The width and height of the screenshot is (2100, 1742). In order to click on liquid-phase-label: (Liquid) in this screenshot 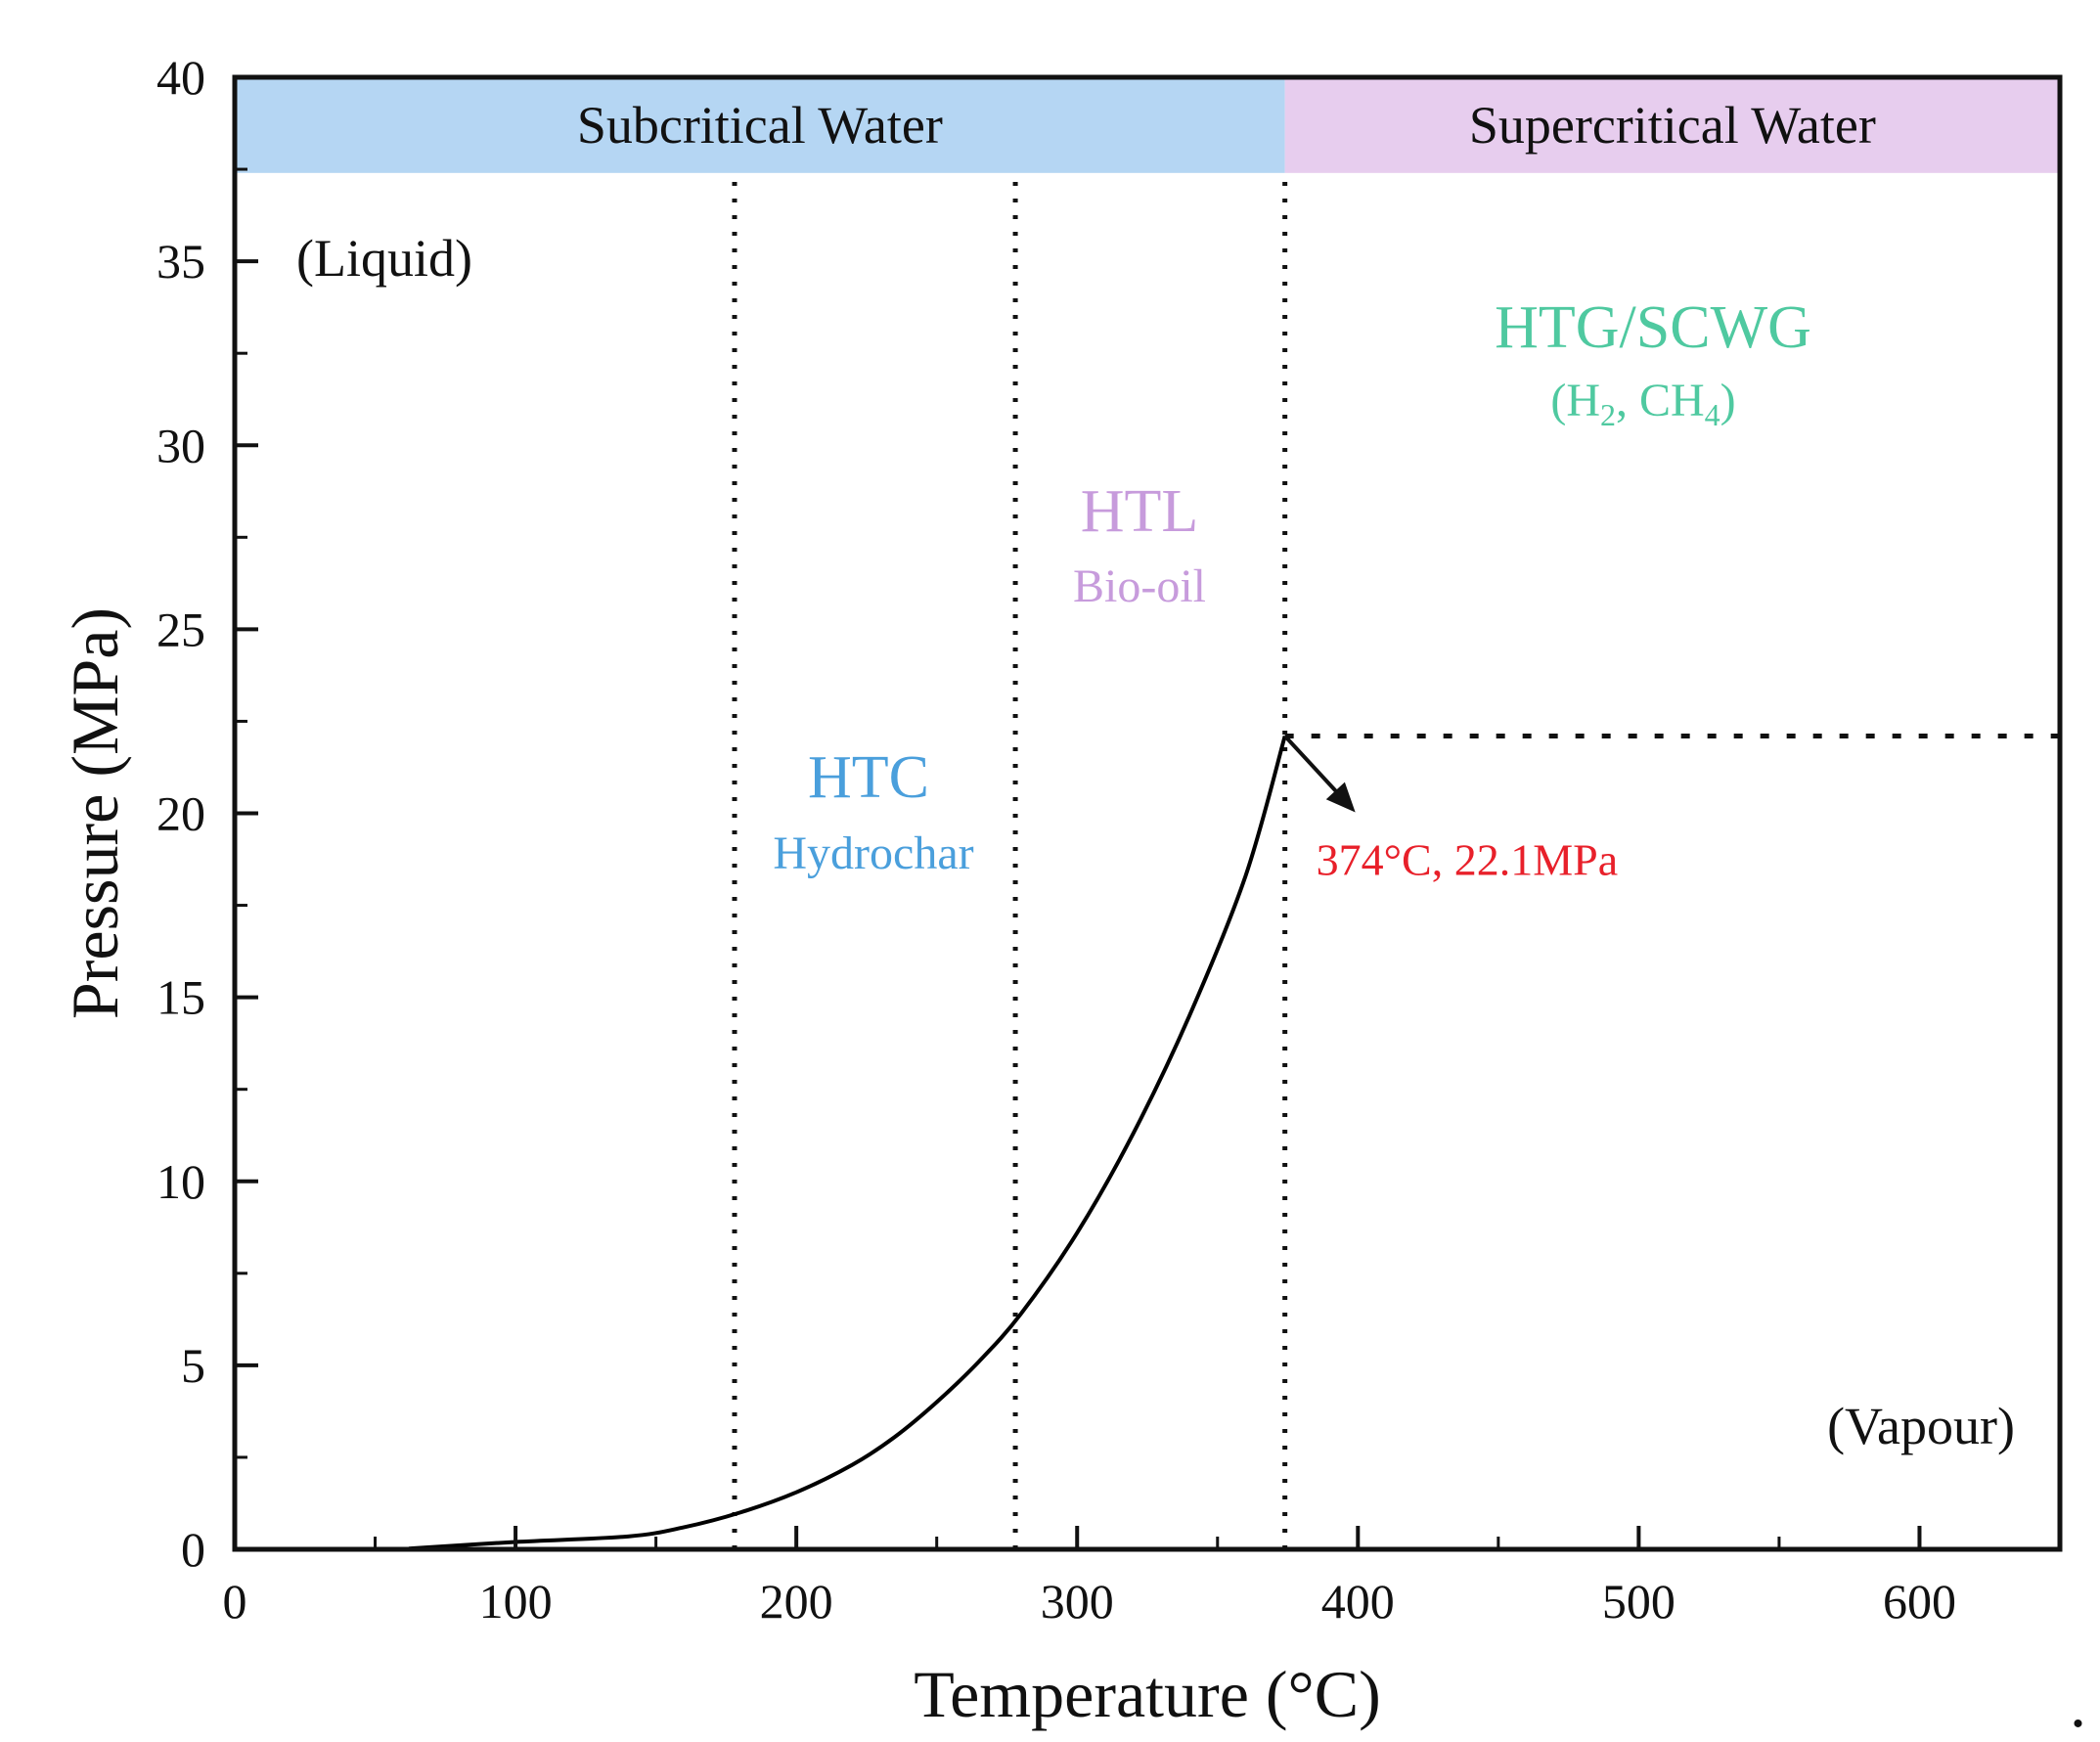, I will do `click(384, 258)`.